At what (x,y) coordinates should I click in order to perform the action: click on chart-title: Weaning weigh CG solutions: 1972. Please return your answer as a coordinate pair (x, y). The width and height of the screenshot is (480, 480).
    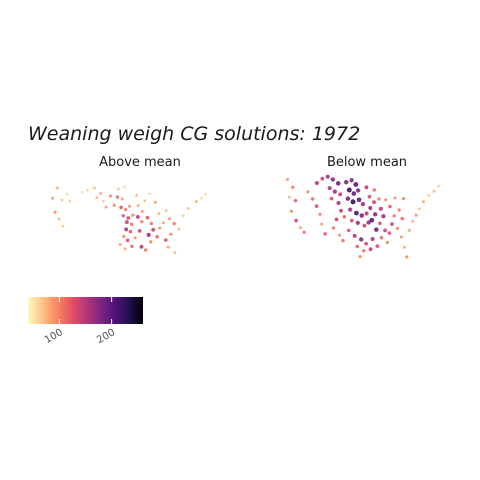
    Looking at the image, I should click on (194, 134).